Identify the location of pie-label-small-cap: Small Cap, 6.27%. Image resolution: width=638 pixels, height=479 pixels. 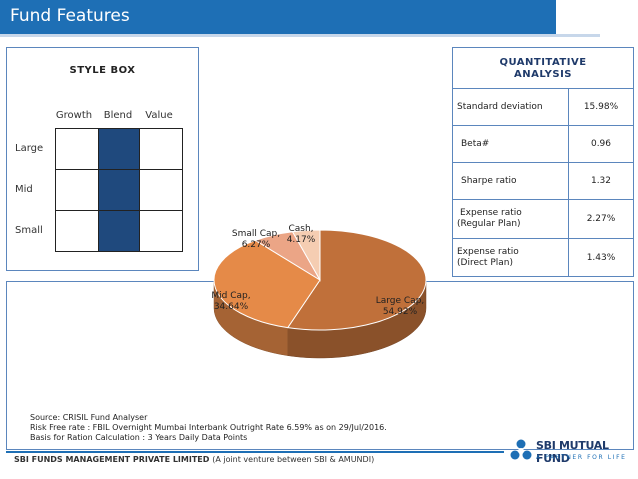
(256, 240).